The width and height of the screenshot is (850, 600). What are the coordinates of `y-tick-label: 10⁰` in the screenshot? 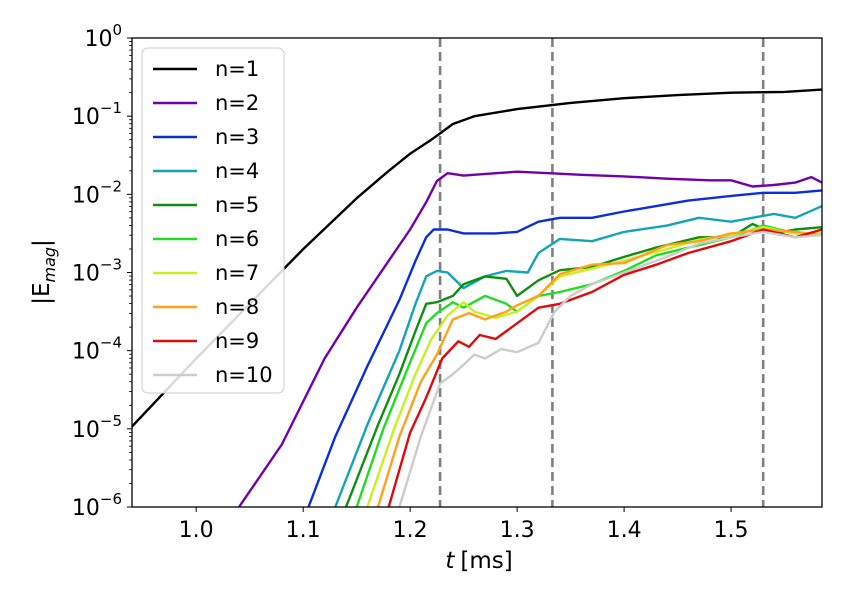 It's located at (103, 36).